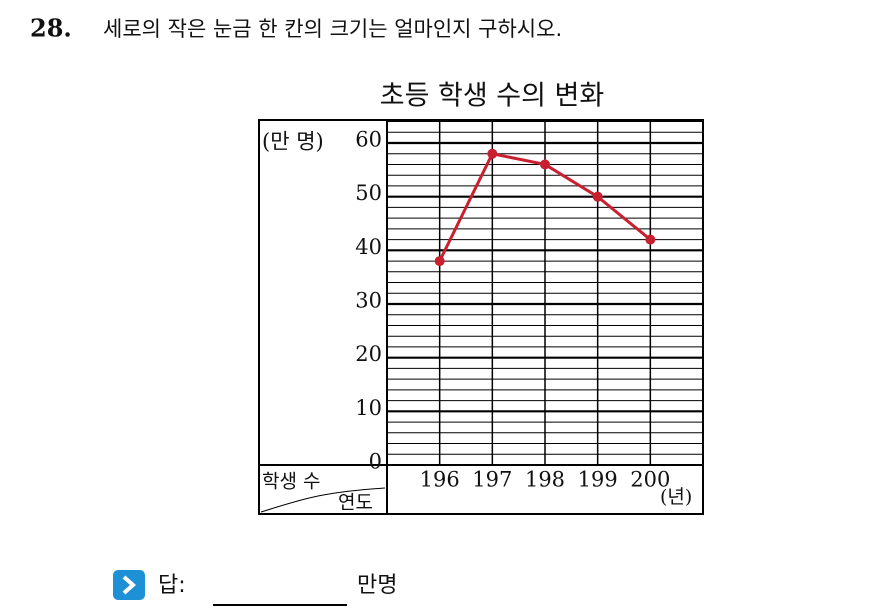 The width and height of the screenshot is (884, 610). Describe the element at coordinates (368, 301) in the screenshot. I see `y-tick-label: 30` at that location.